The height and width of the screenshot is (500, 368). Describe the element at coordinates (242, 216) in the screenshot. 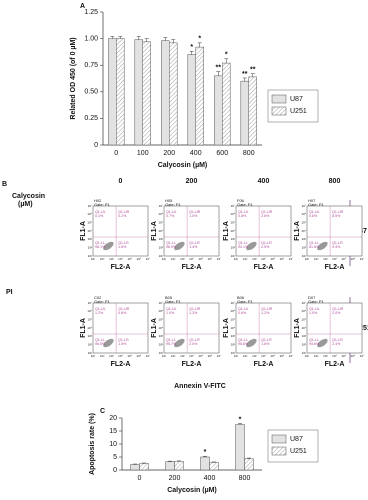

I see `quadrant-percent: 0.8%` at that location.